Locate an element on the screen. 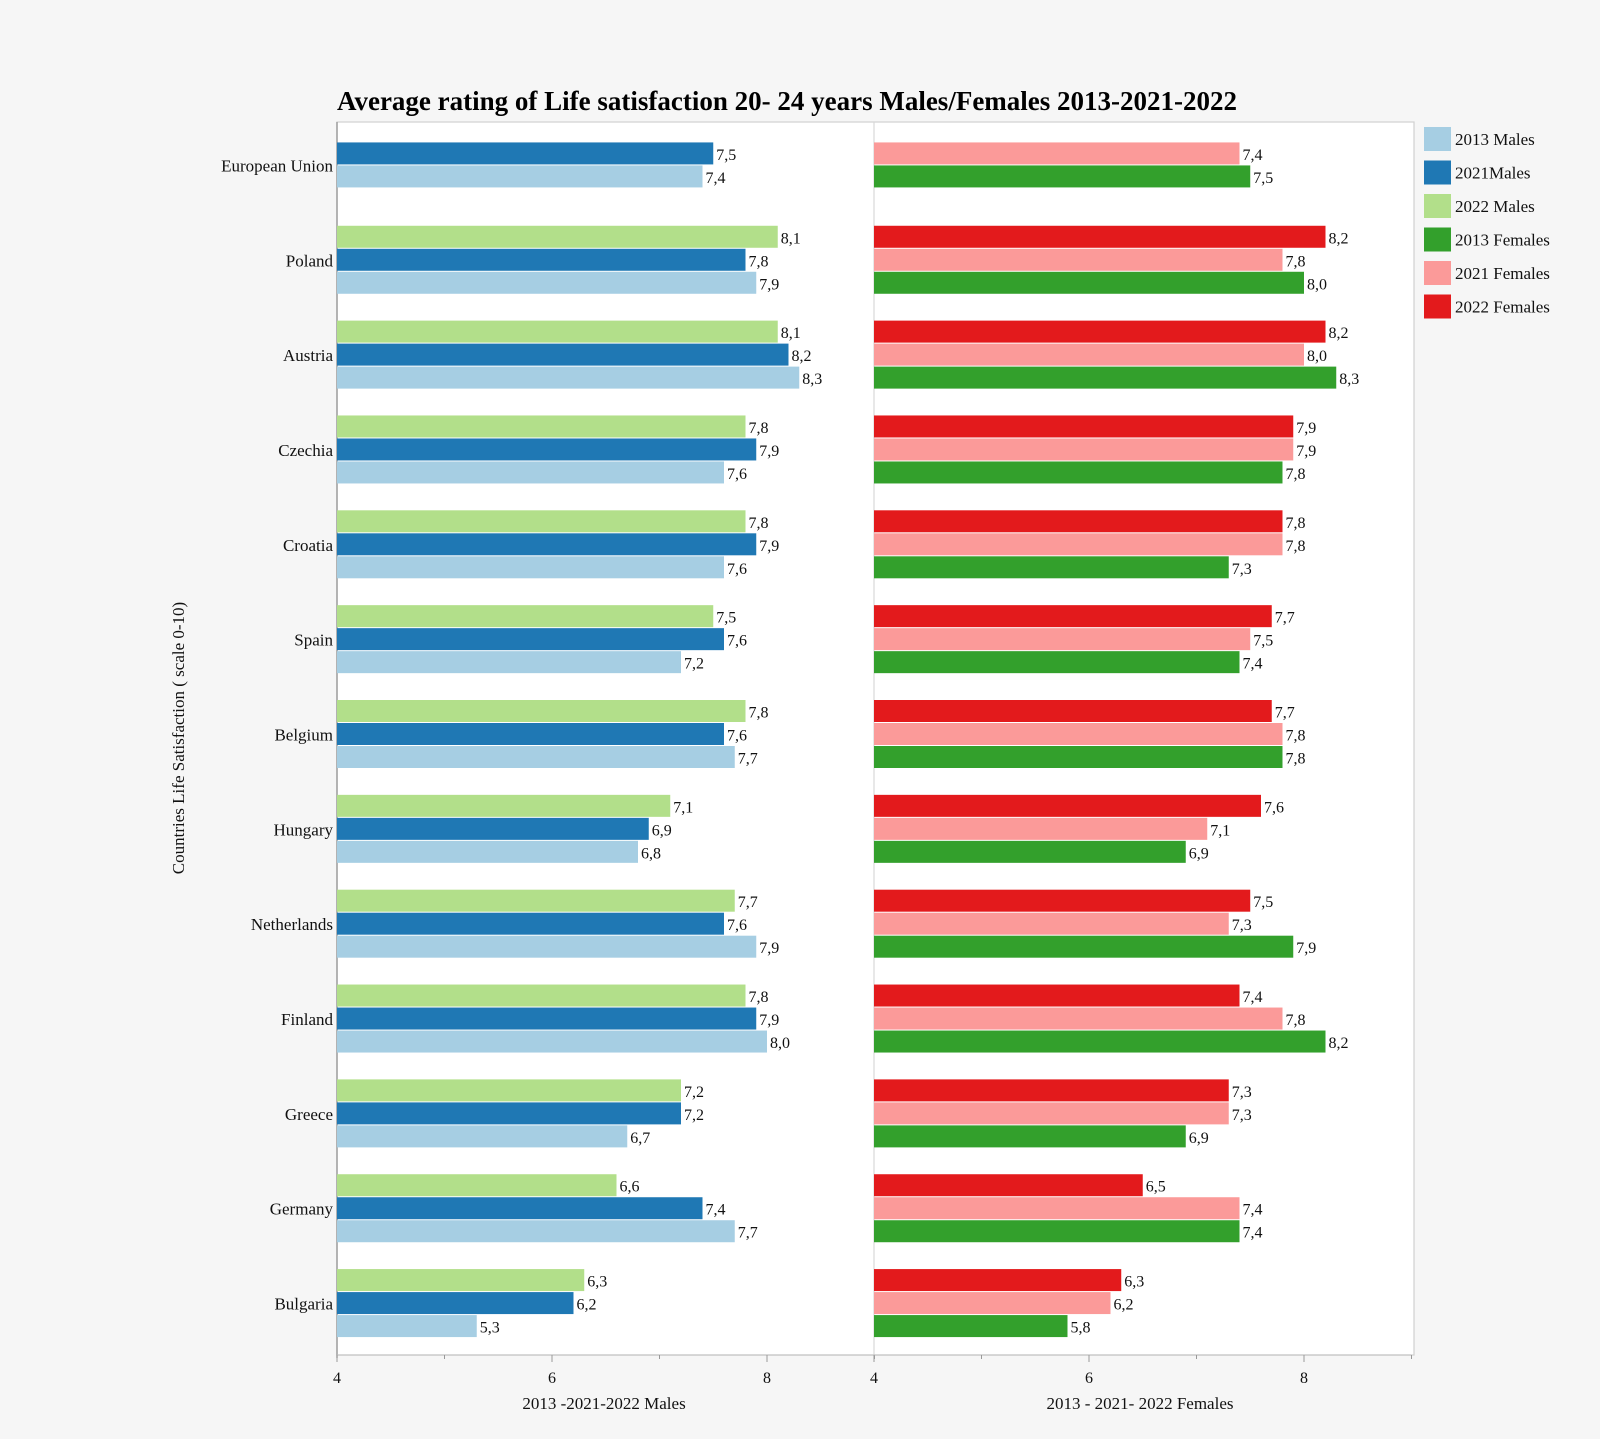 This screenshot has height=1439, width=1600. legend-item: 2022 Males is located at coordinates (1479, 206).